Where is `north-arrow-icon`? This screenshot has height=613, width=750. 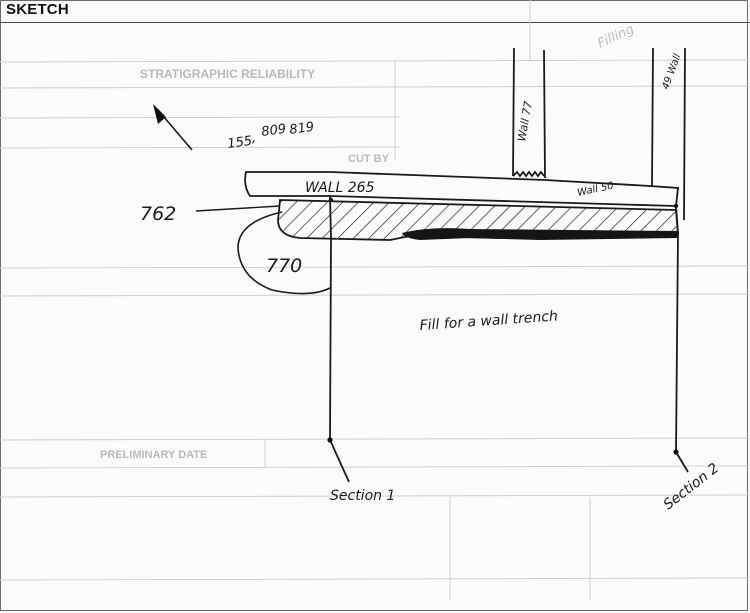
north-arrow-icon is located at coordinates (173, 127).